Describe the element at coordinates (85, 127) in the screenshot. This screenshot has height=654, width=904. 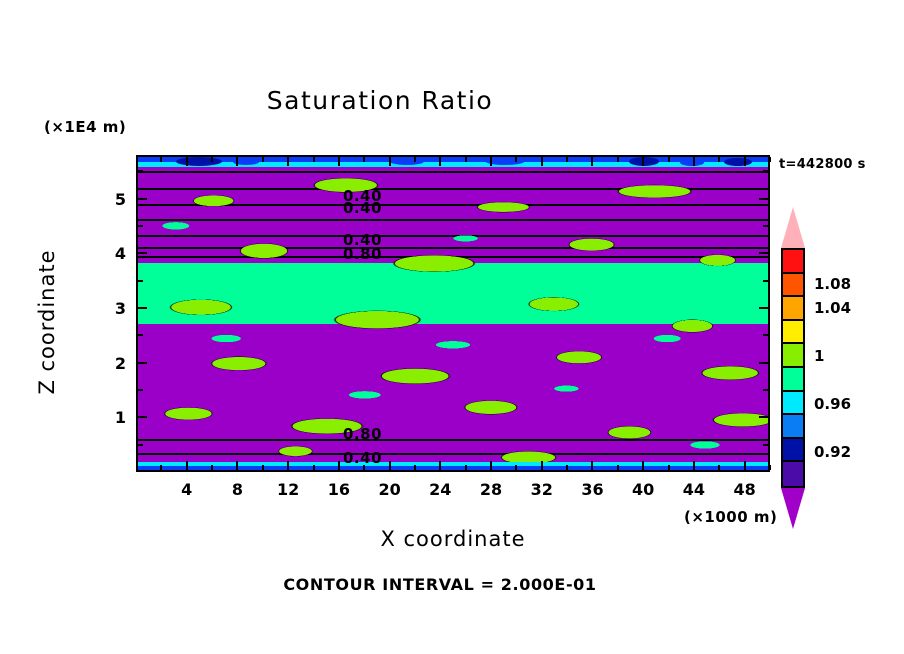
I see `z-axis-unit-label: (×1E4 m)` at that location.